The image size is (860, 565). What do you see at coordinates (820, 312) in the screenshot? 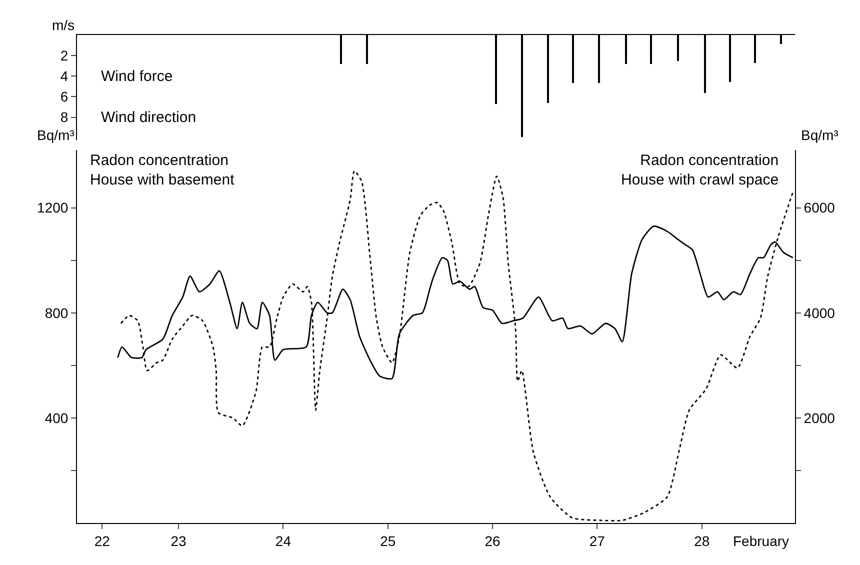
I see `y2-tick-label: 4000` at bounding box center [820, 312].